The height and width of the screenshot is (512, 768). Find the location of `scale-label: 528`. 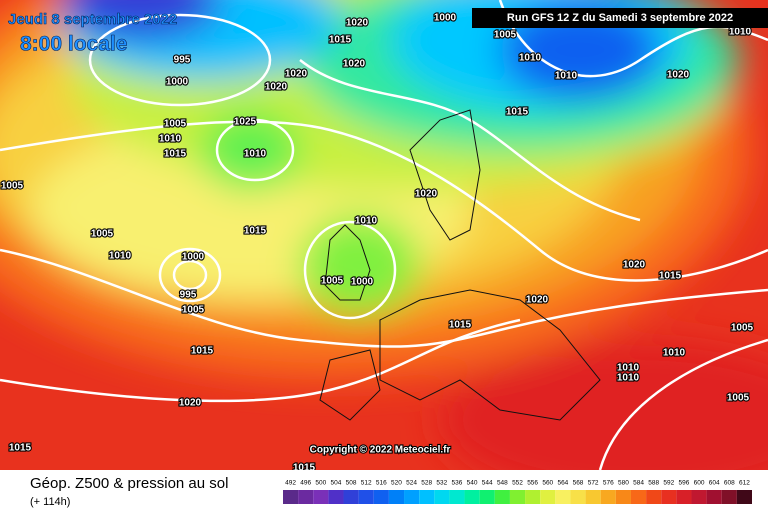

scale-label: 528 is located at coordinates (426, 483).